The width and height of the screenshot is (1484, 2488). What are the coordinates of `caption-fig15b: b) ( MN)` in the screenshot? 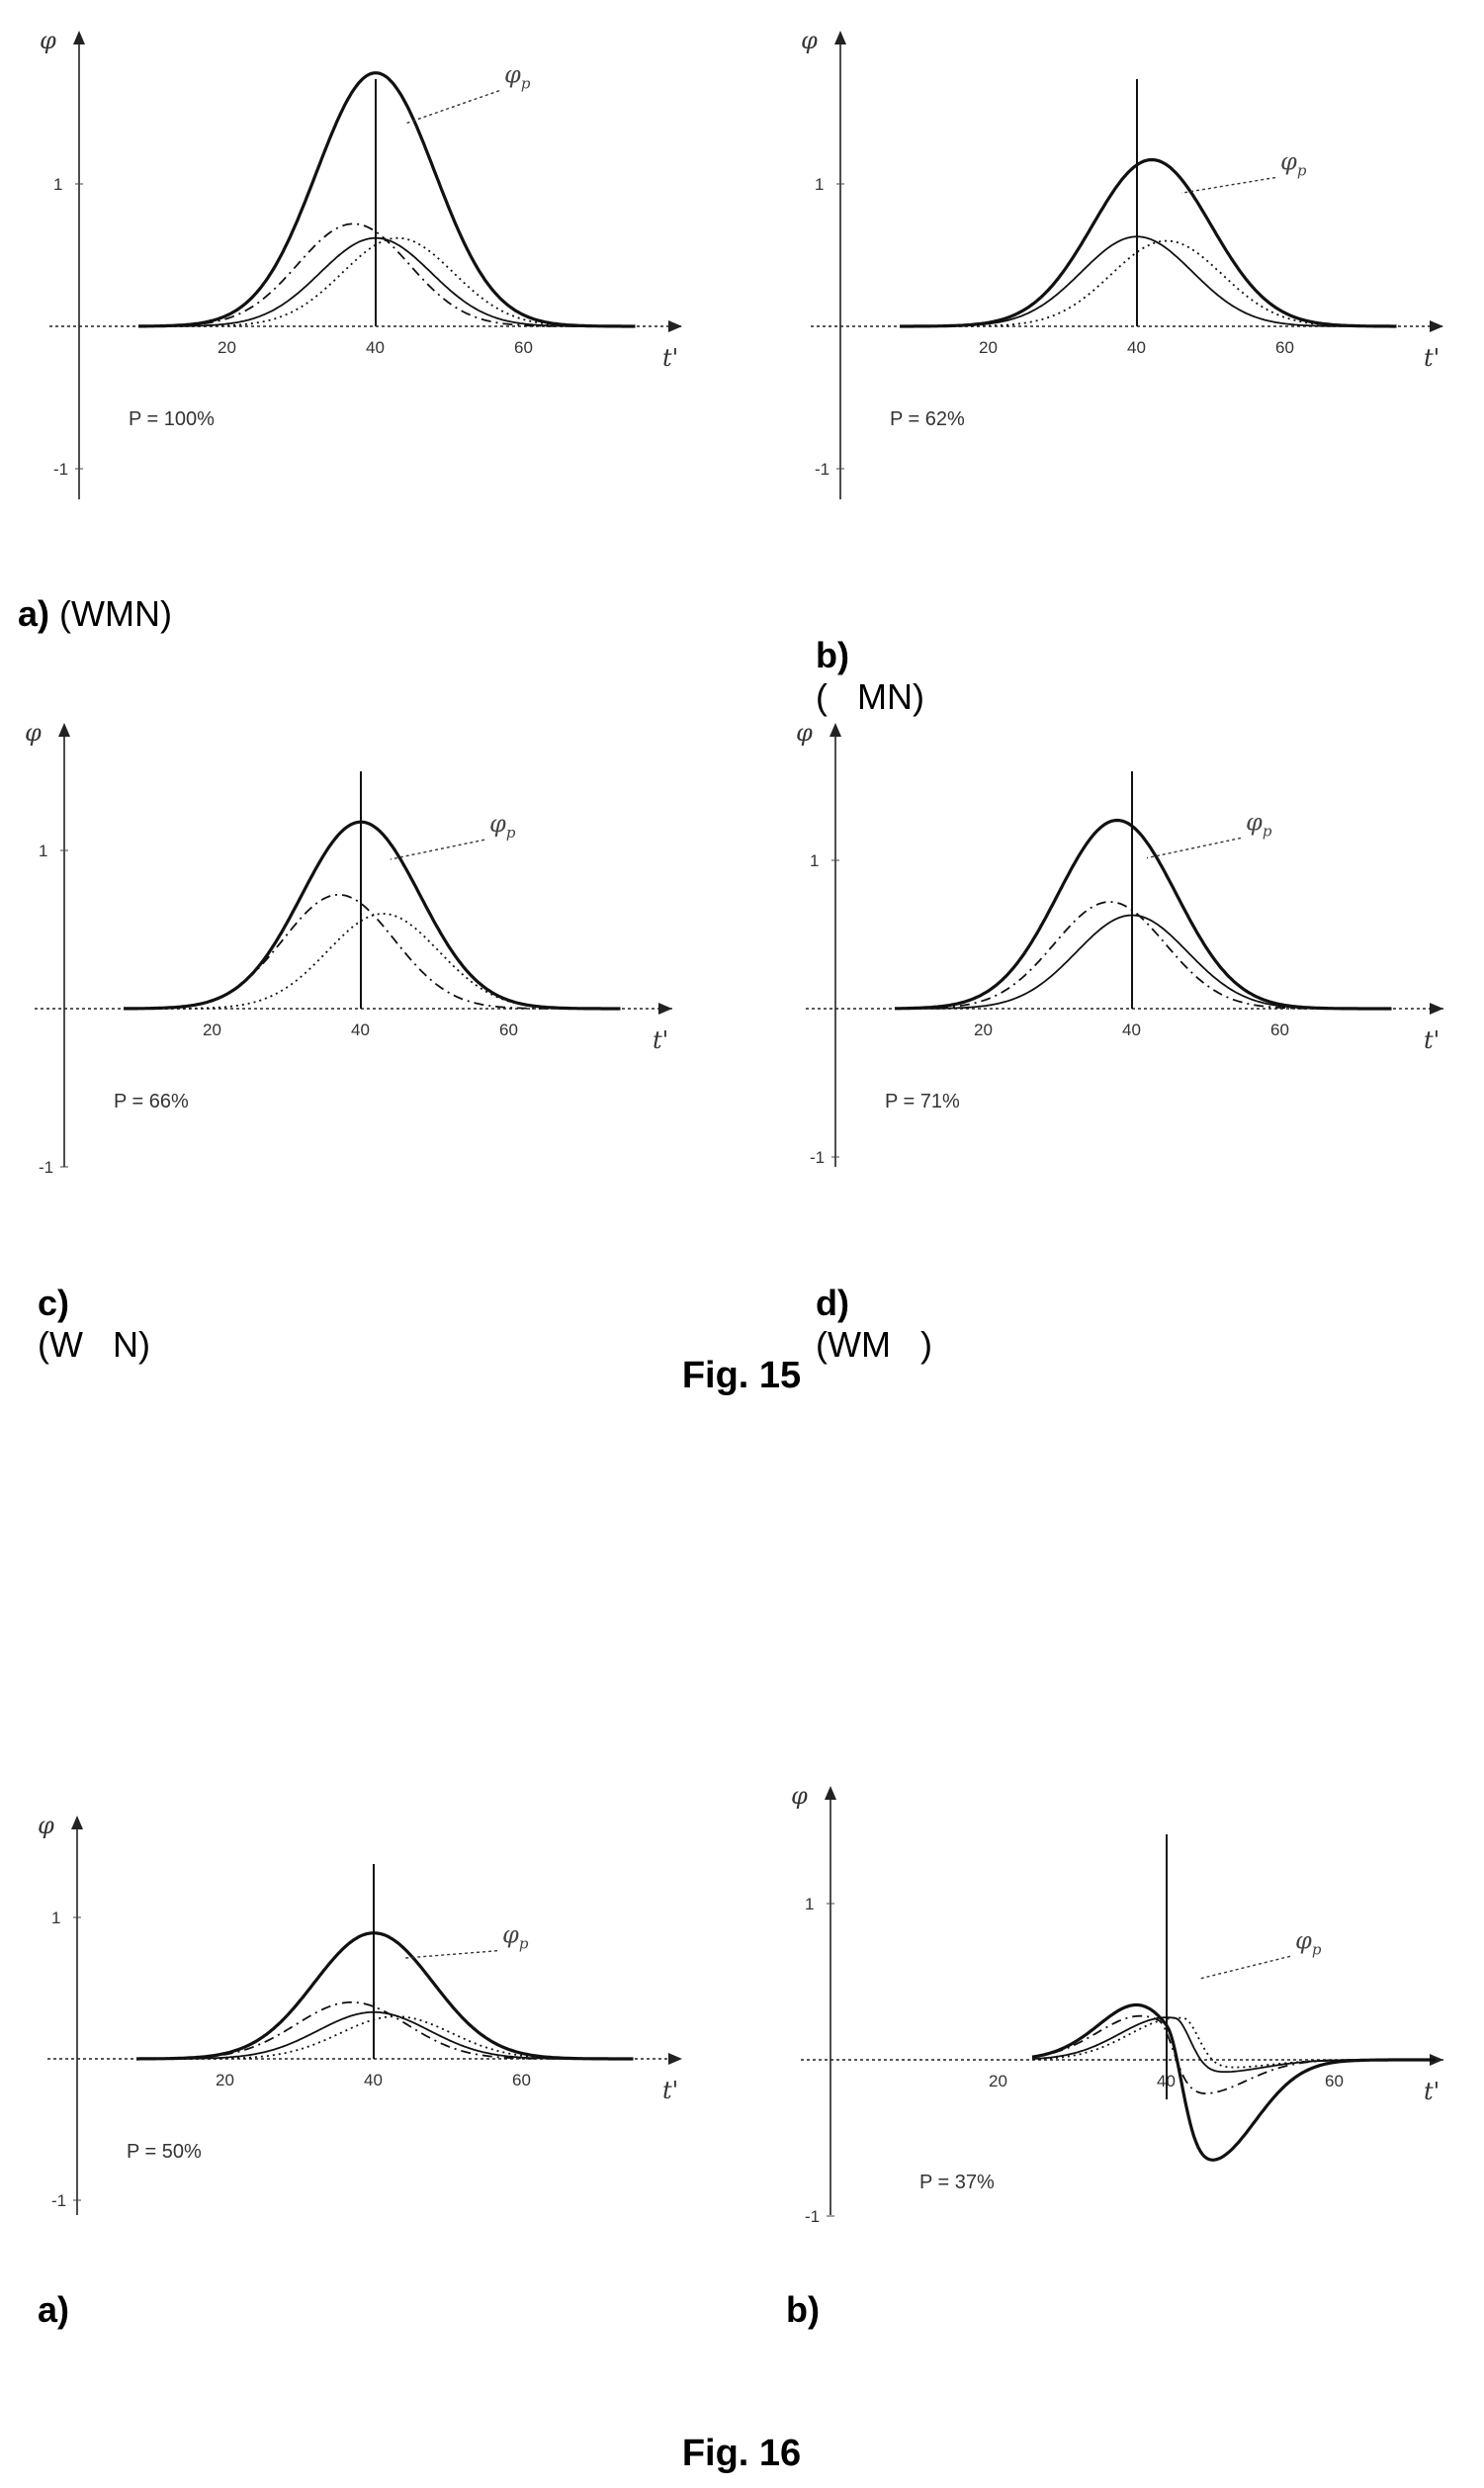 It's located at (860, 655).